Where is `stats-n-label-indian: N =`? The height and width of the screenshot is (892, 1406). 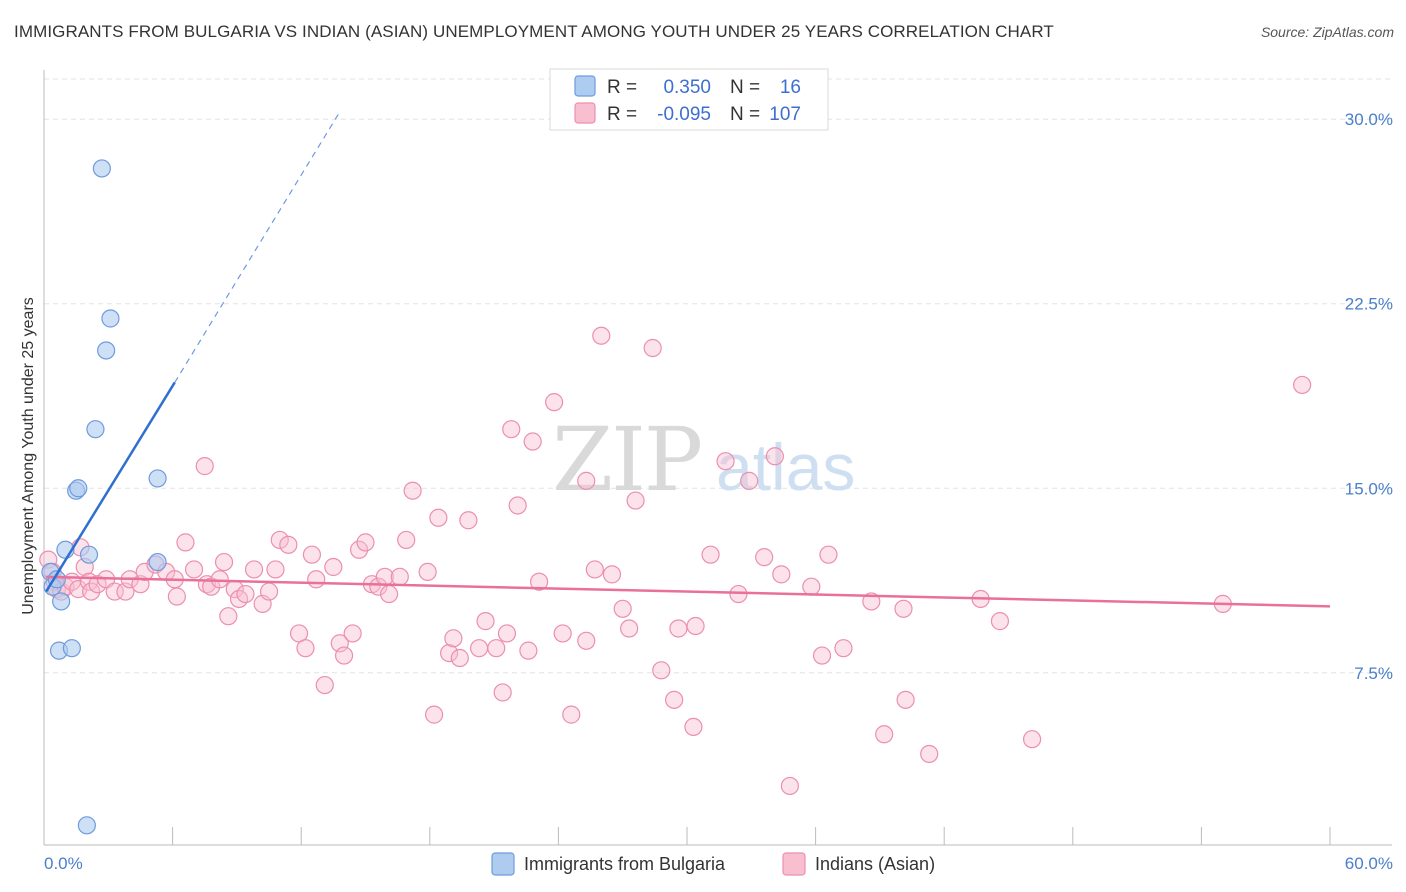 stats-n-label-indian: N = is located at coordinates (745, 114).